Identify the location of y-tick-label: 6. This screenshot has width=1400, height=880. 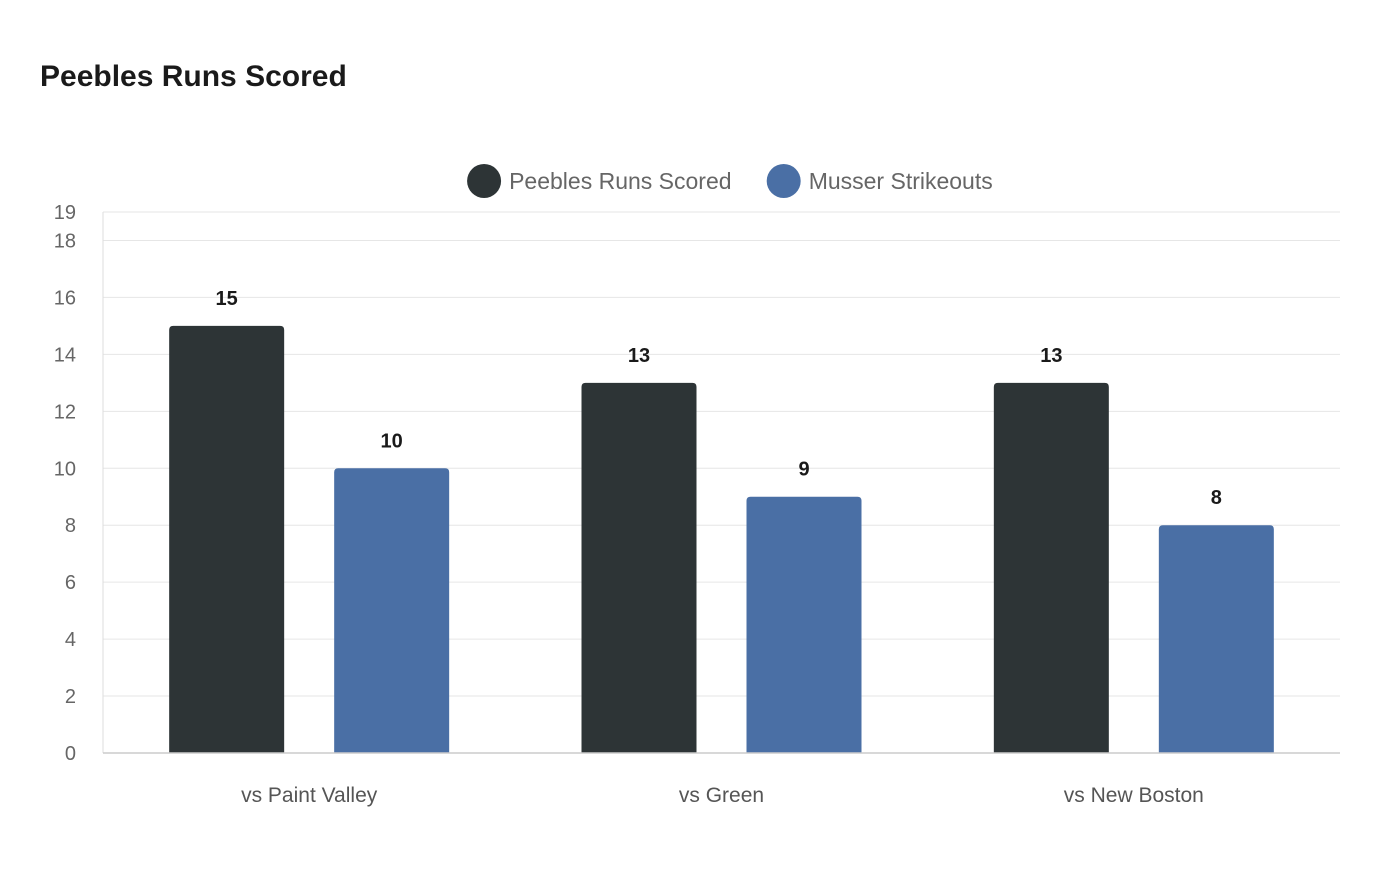
(70, 583).